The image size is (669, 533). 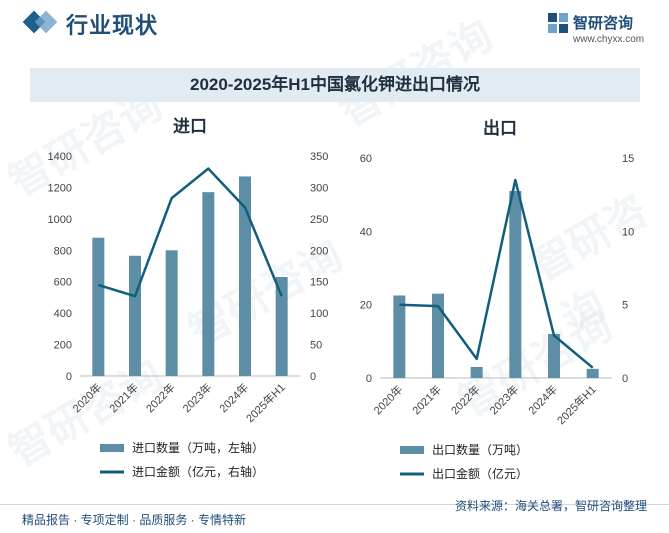 What do you see at coordinates (480, 473) in the screenshot?
I see `legend-label: 出口金额（亿元）` at bounding box center [480, 473].